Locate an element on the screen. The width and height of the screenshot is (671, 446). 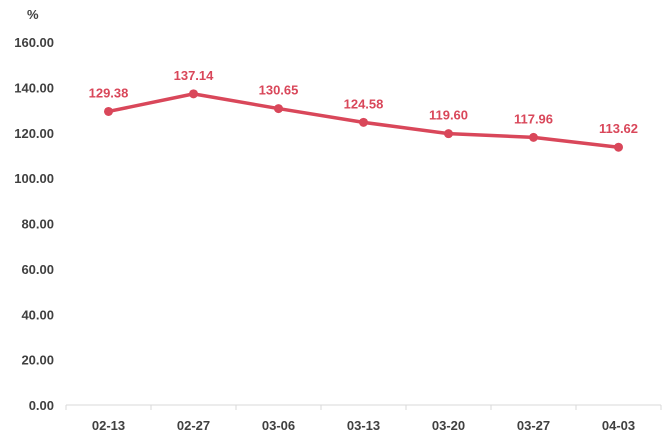
y-tick-label: 160.00 is located at coordinates (34, 42).